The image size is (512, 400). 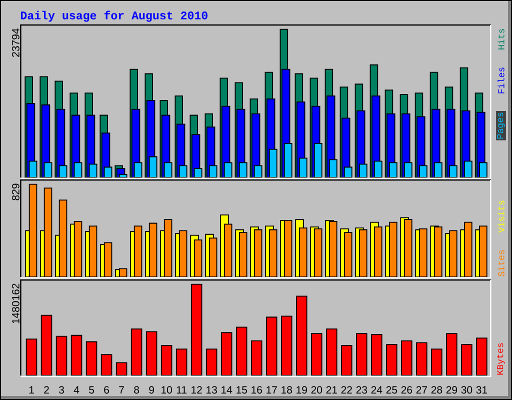 What do you see at coordinates (501, 81) in the screenshot?
I see `text: Files` at bounding box center [501, 81].